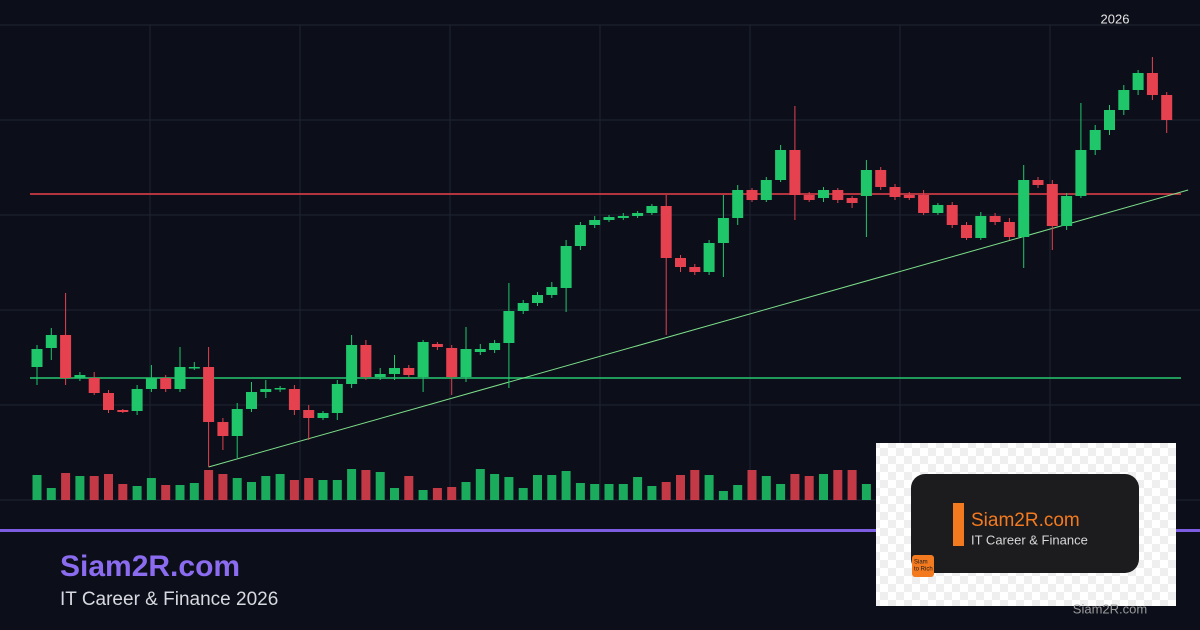 The image size is (1200, 630). I want to click on logo-name: Siam2R.com, so click(1025, 520).